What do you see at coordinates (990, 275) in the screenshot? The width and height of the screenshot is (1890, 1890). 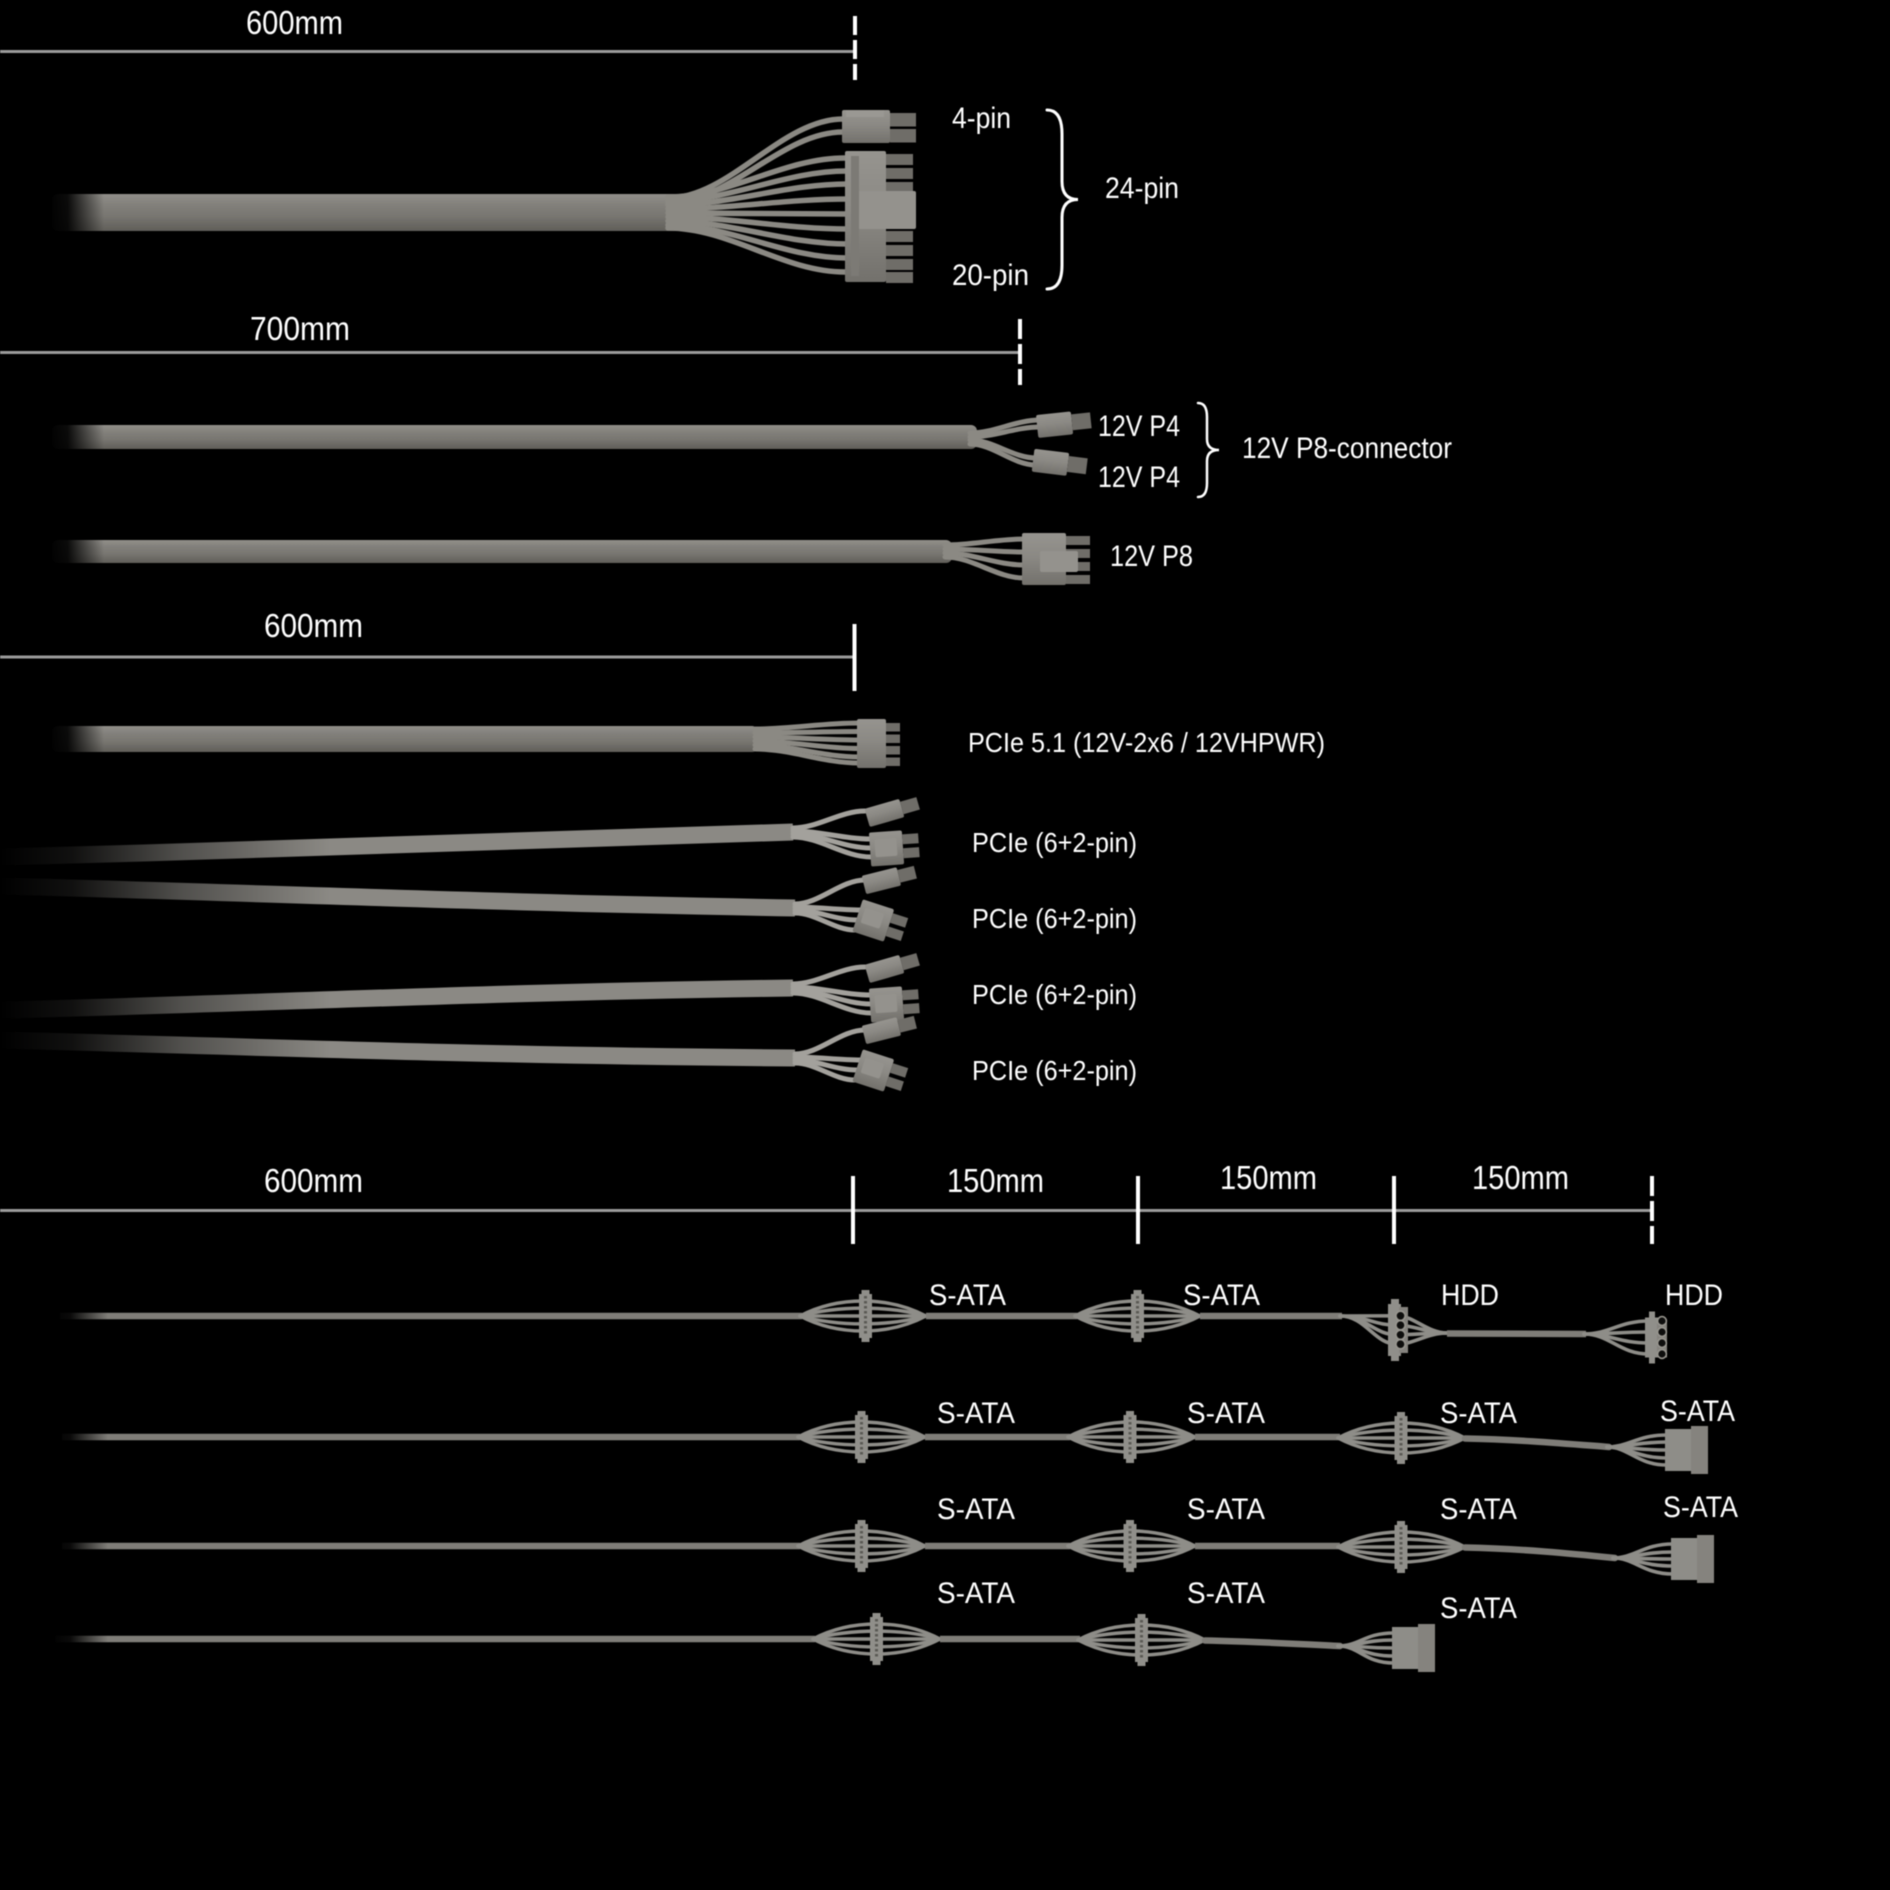 I see `svg-text: 20-pin` at bounding box center [990, 275].